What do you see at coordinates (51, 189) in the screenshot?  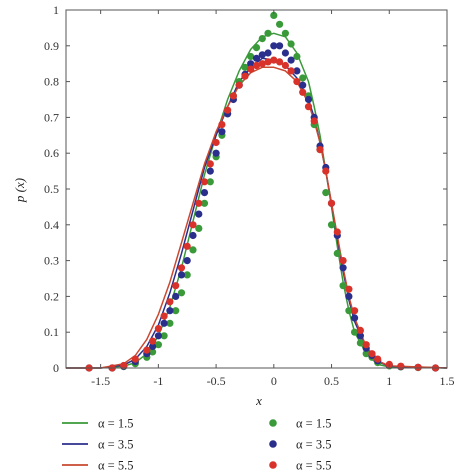 I see `y-tick-label: 0.5` at bounding box center [51, 189].